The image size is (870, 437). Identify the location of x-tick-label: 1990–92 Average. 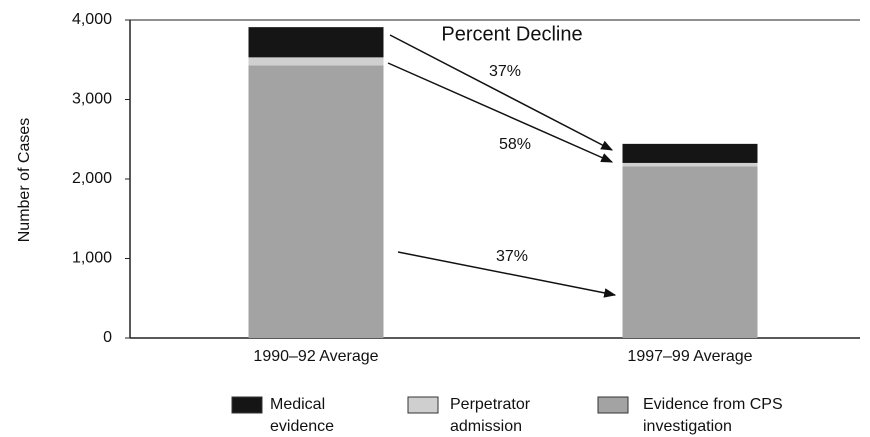
(315, 356).